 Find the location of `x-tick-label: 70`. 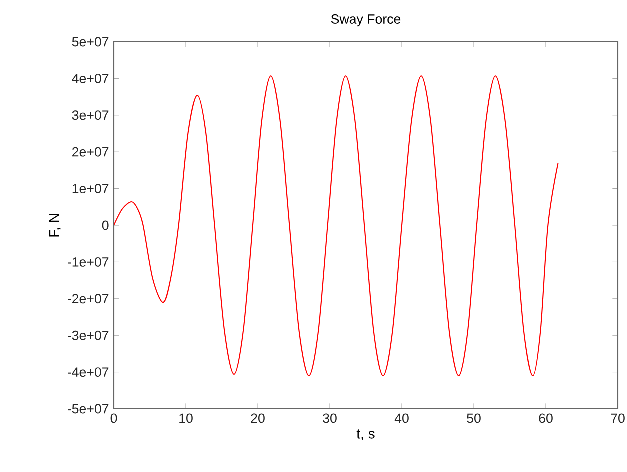

x-tick-label: 70 is located at coordinates (618, 419).